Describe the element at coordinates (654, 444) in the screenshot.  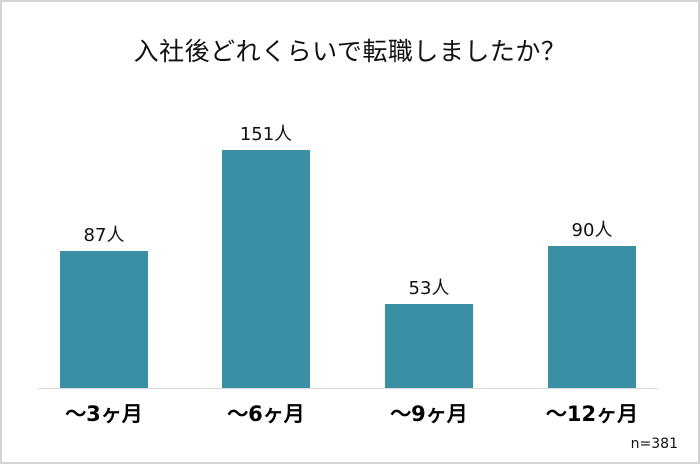
I see `sample-size-note: n=381` at that location.